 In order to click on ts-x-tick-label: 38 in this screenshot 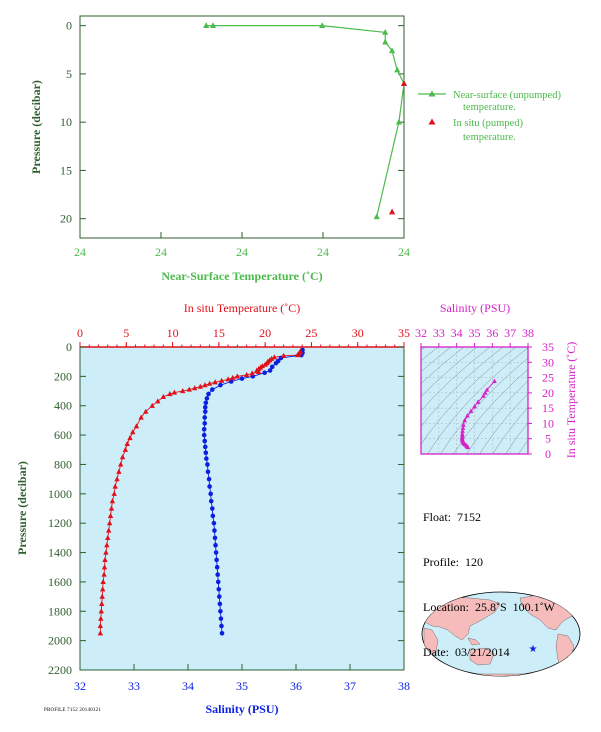, I will do `click(528, 333)`.